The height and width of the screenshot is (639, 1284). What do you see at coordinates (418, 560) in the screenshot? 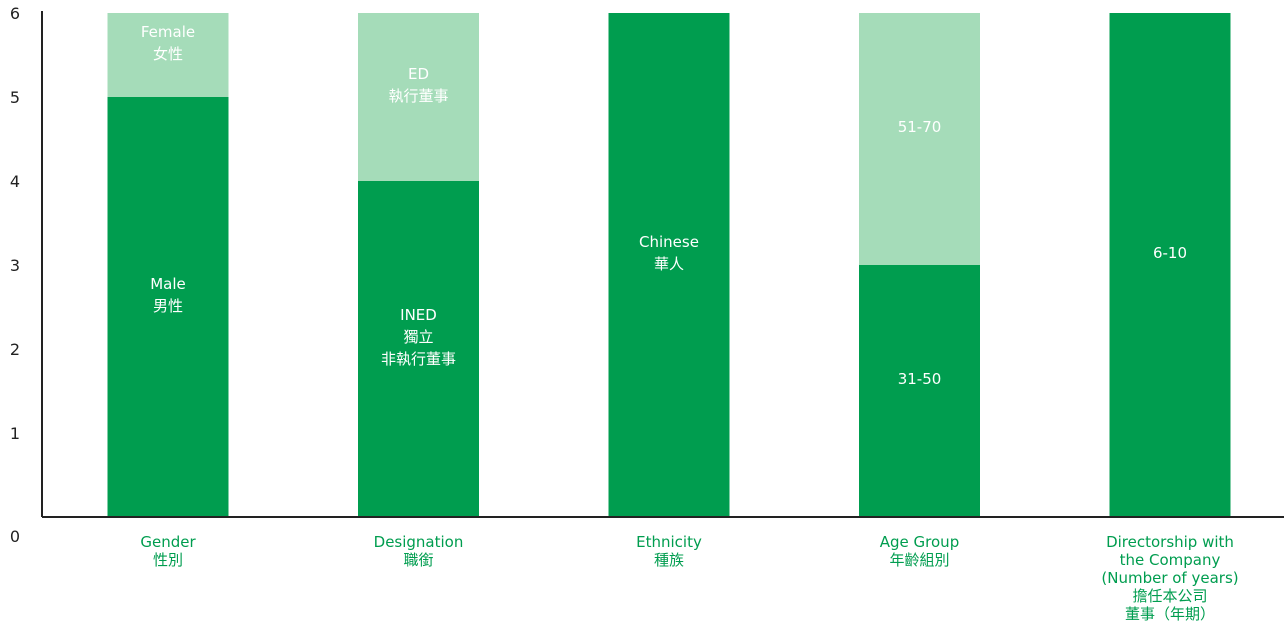
I see `label-line: 職銜` at bounding box center [418, 560].